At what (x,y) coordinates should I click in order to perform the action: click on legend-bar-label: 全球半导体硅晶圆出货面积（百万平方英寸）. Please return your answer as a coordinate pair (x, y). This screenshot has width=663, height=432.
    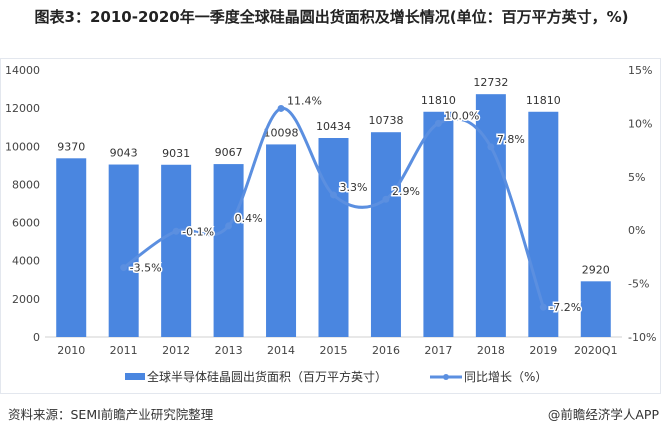
    Looking at the image, I should click on (267, 376).